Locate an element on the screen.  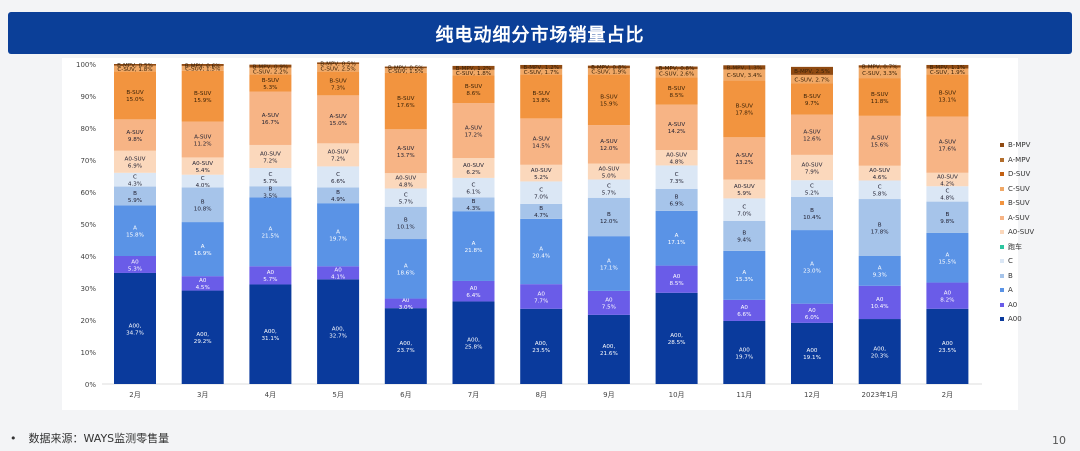
bar-data-label: A is located at coordinates (135, 229).